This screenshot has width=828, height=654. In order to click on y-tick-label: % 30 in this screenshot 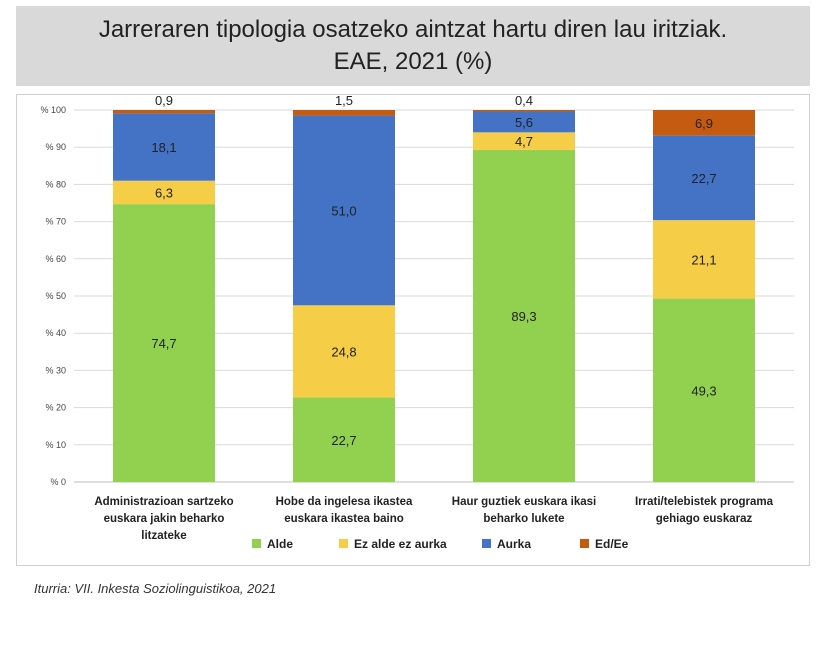, I will do `click(55, 370)`.